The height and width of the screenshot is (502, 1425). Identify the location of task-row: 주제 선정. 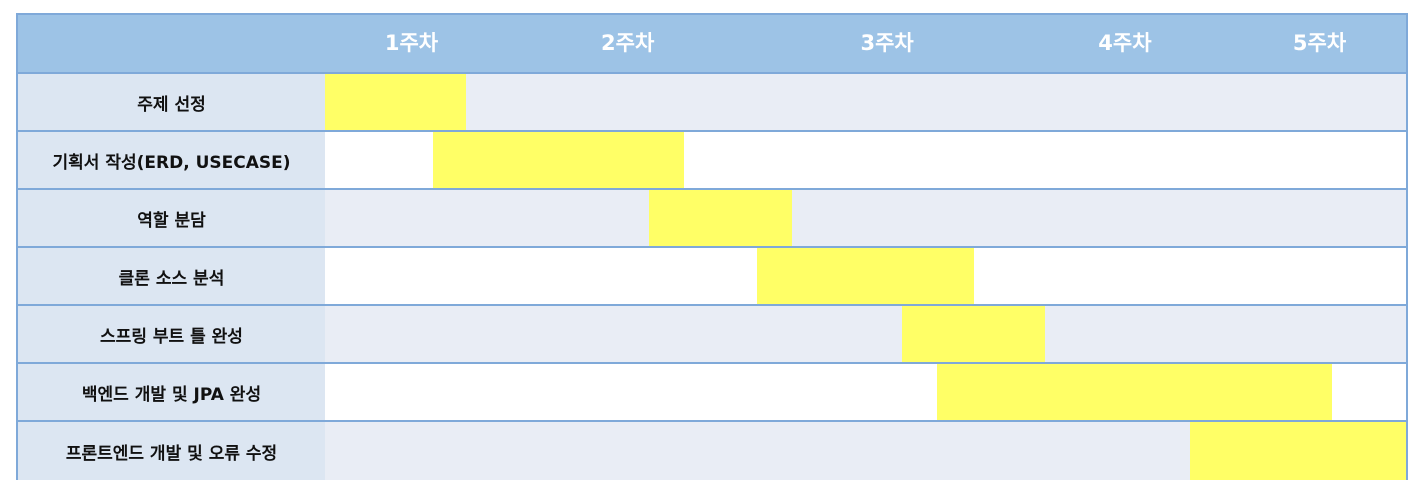
(712, 103).